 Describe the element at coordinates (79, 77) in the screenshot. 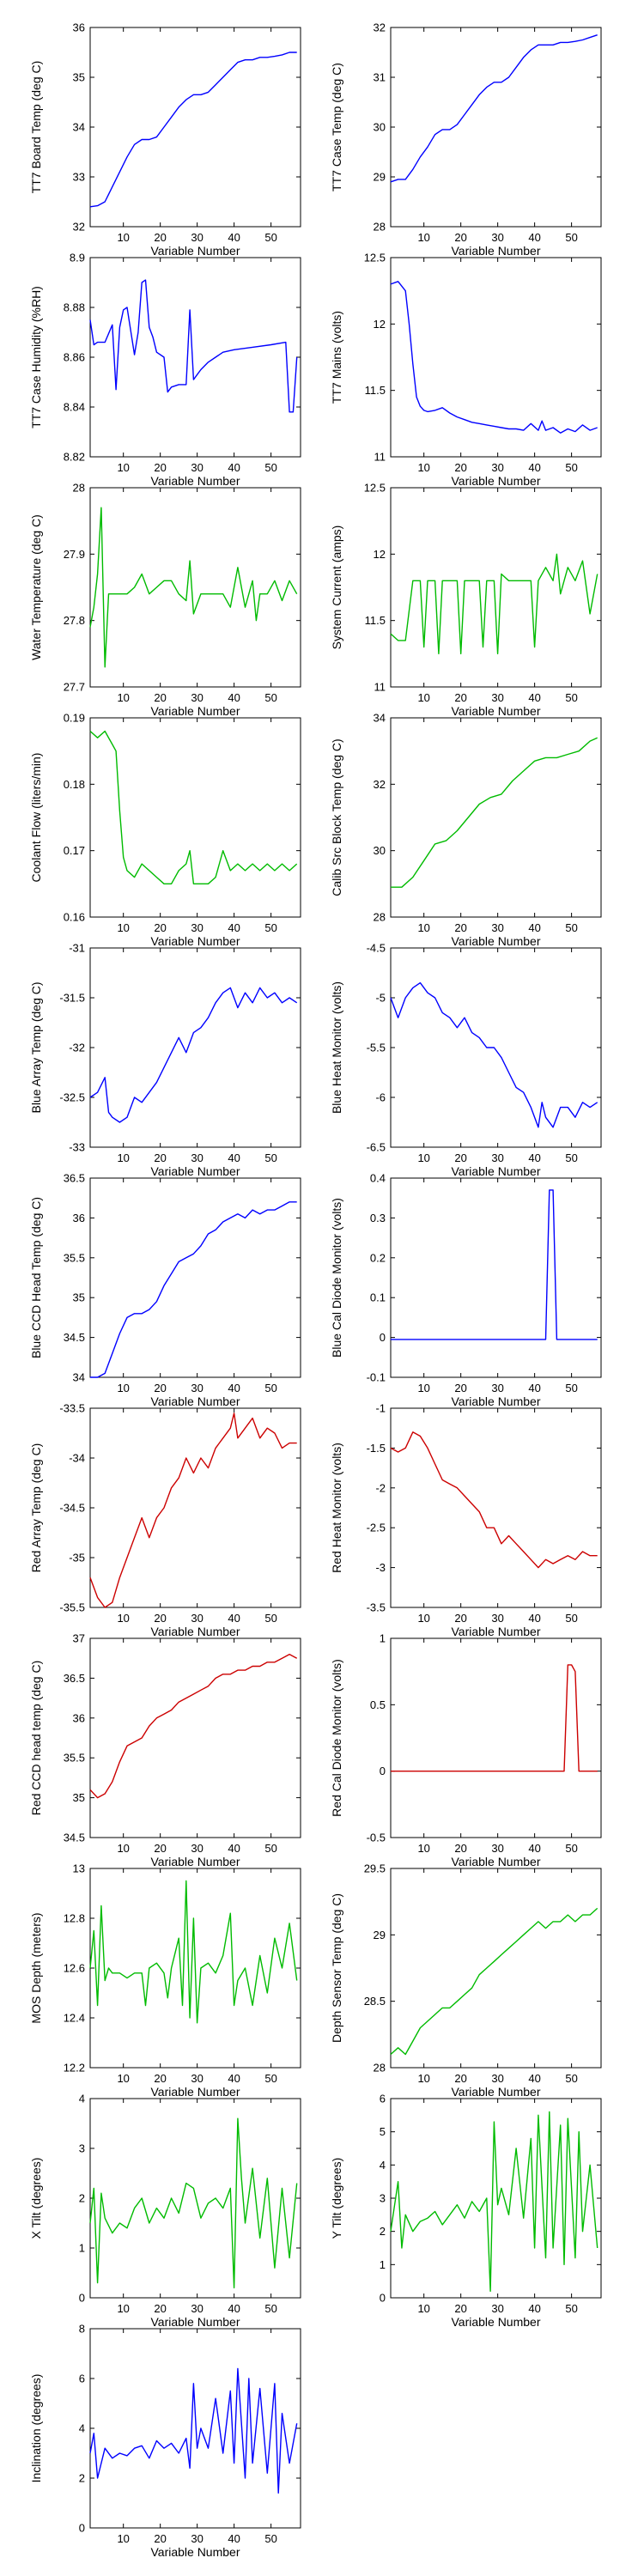

I see `y-tick-label: 35` at that location.